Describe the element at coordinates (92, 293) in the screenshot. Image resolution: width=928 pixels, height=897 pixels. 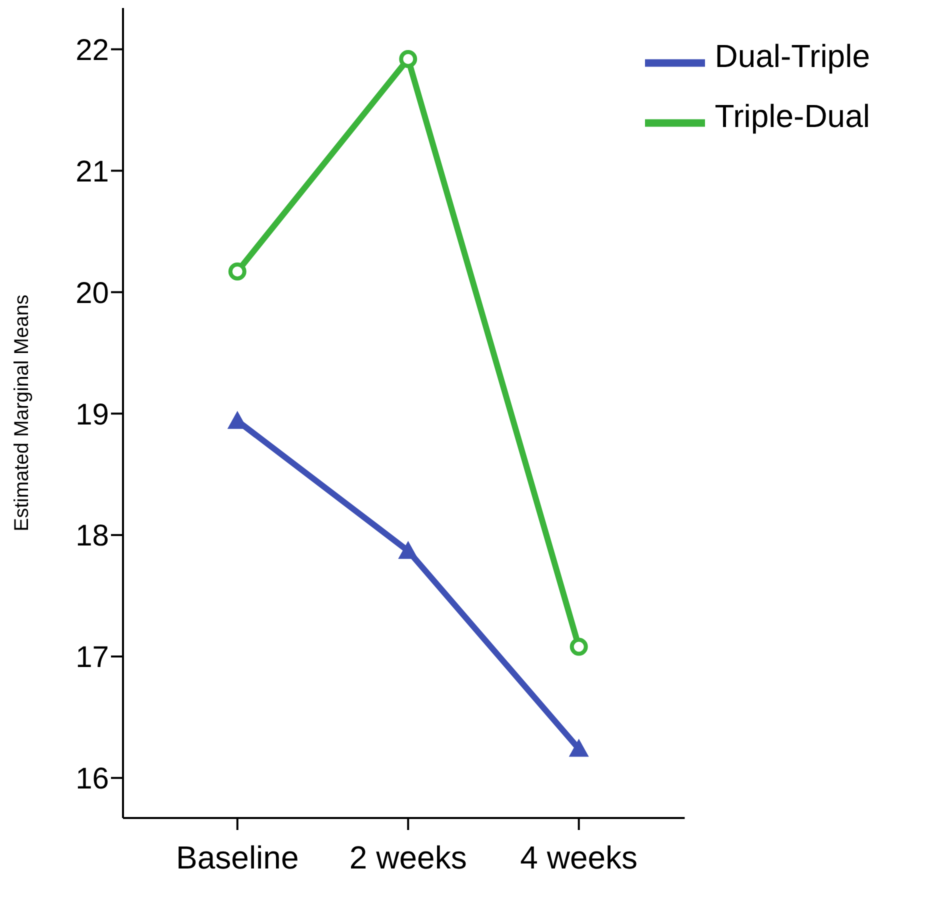
I see `y-tick-label: 20` at that location.